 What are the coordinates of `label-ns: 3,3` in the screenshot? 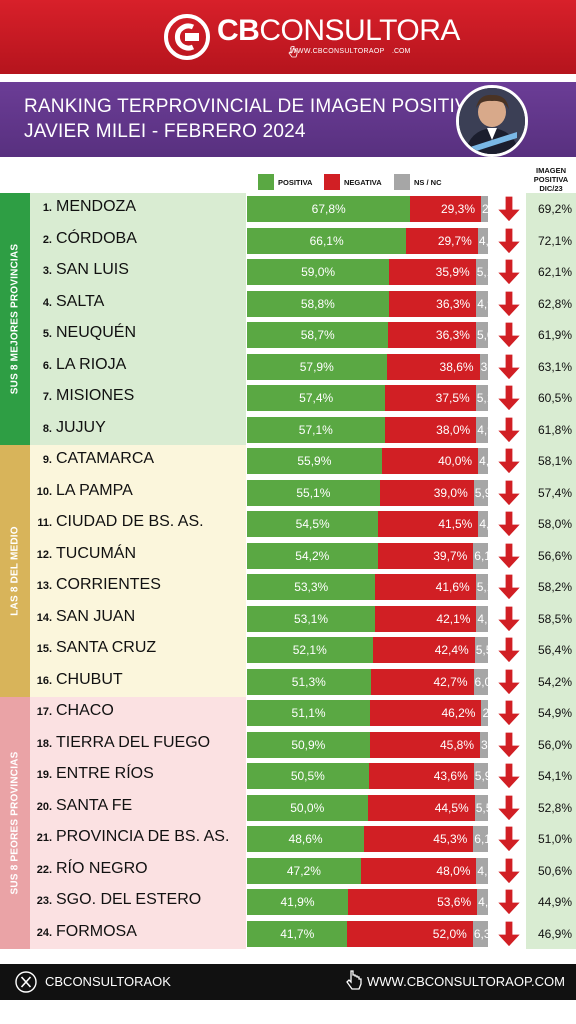 It's located at (484, 744).